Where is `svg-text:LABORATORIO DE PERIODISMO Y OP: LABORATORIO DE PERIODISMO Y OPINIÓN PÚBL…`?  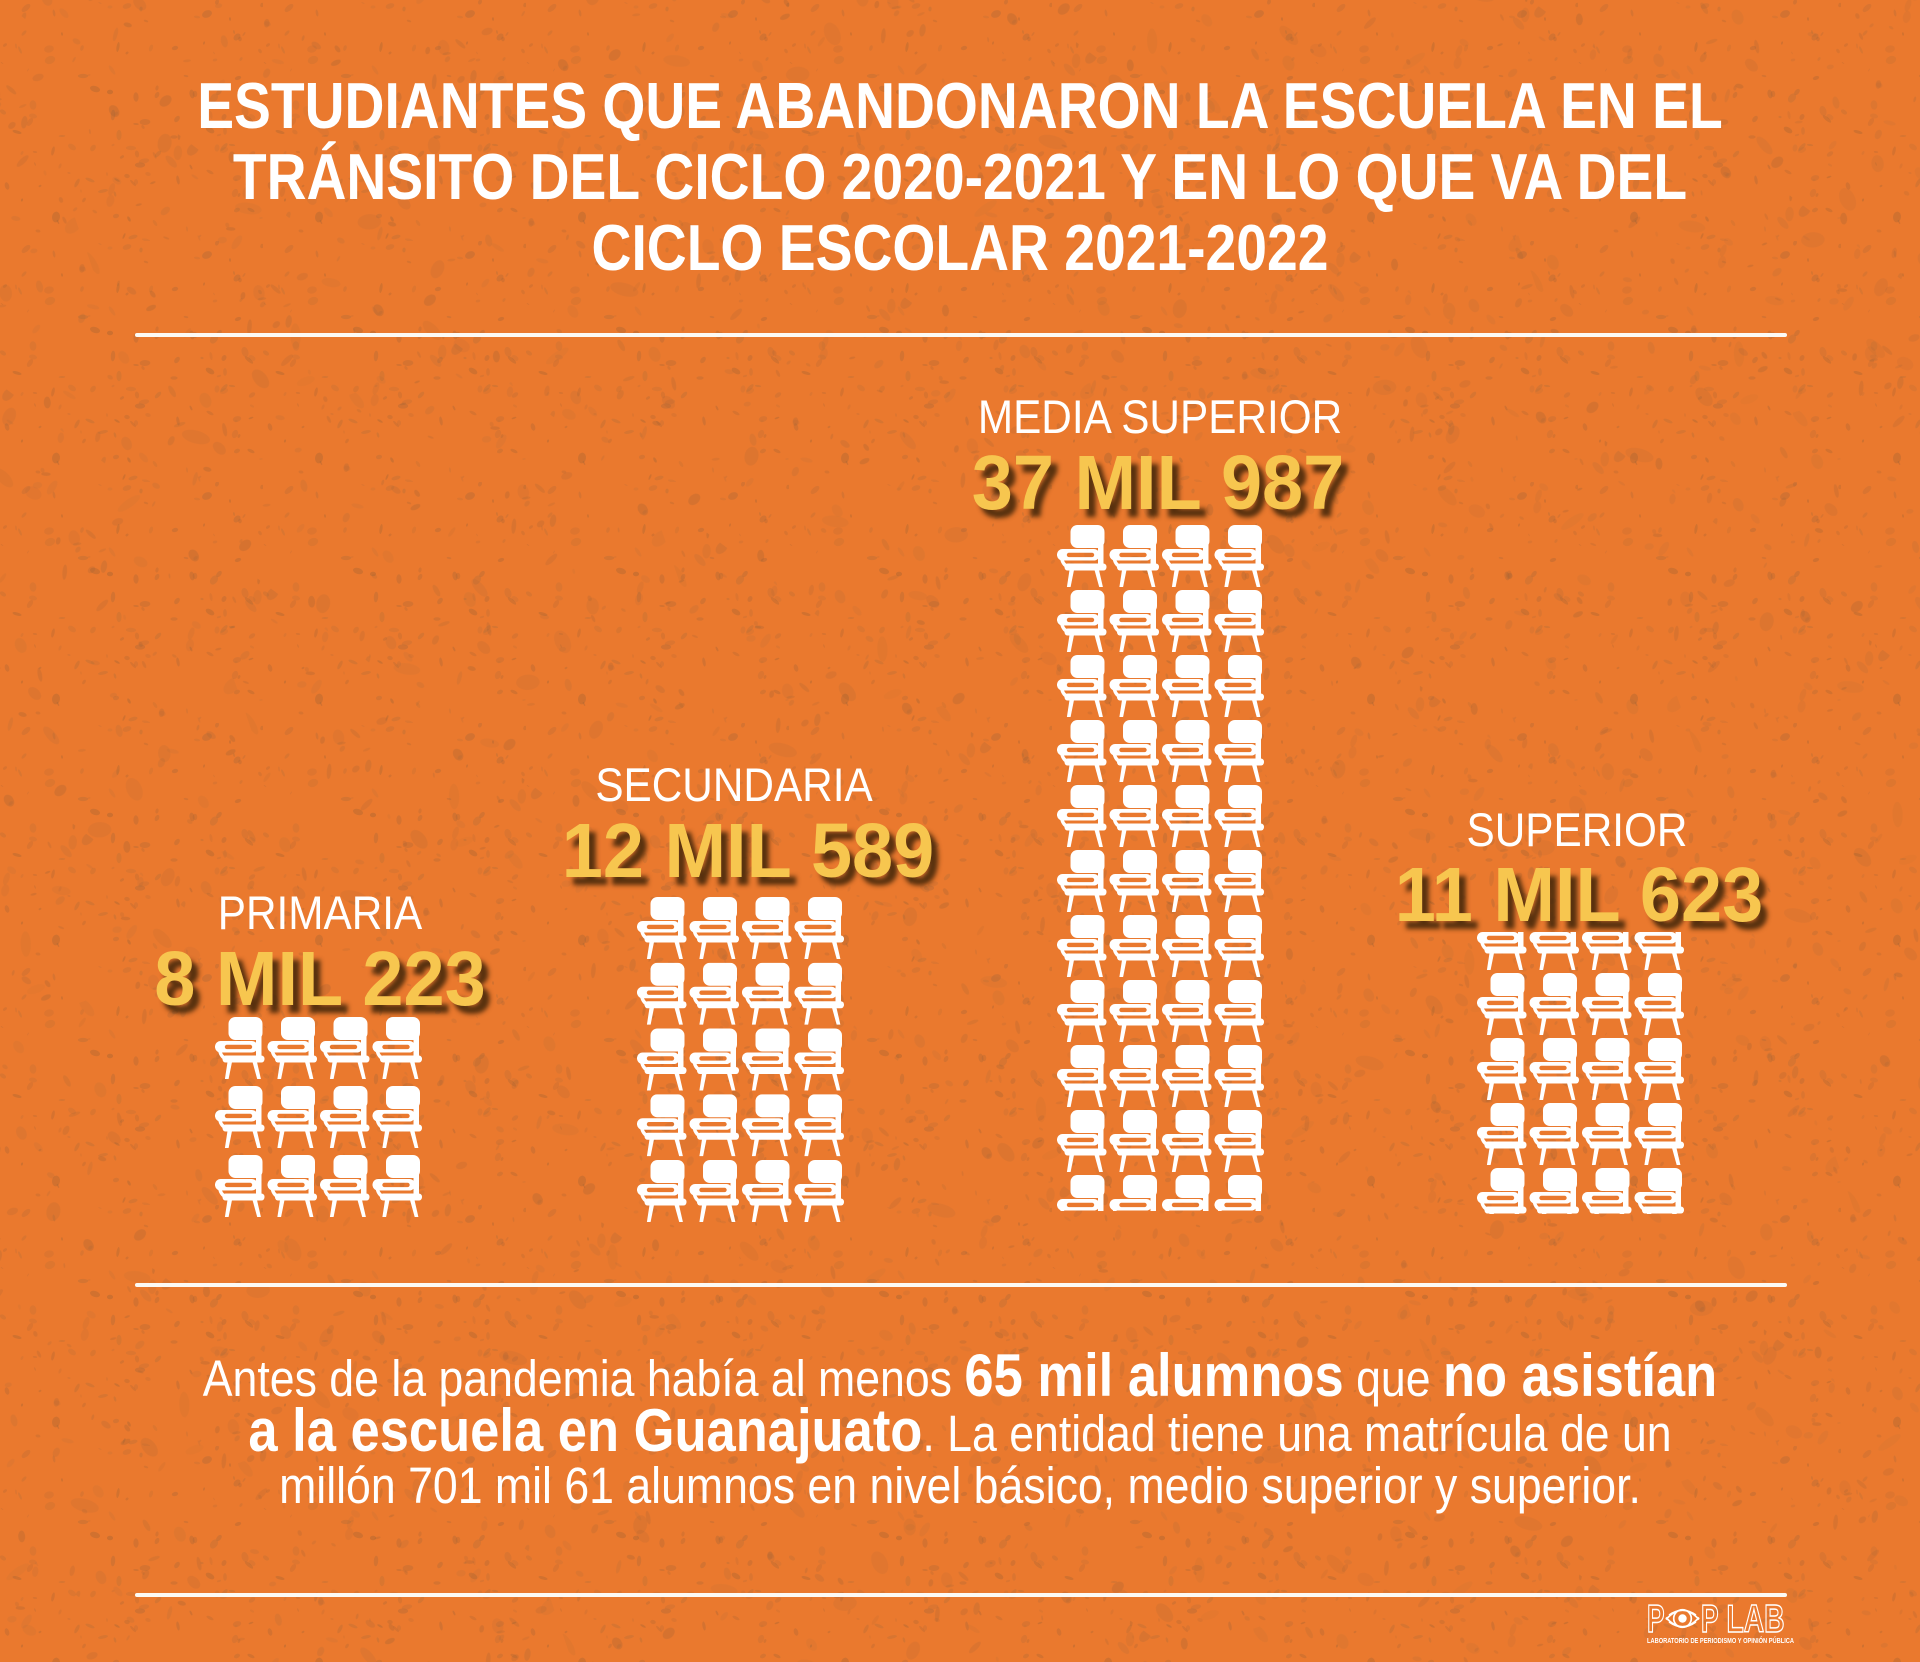 svg-text:LABORATORIO DE PERIODISMO Y OP: LABORATORIO DE PERIODISMO Y OPINIÓN PÚBL… is located at coordinates (1721, 1640).